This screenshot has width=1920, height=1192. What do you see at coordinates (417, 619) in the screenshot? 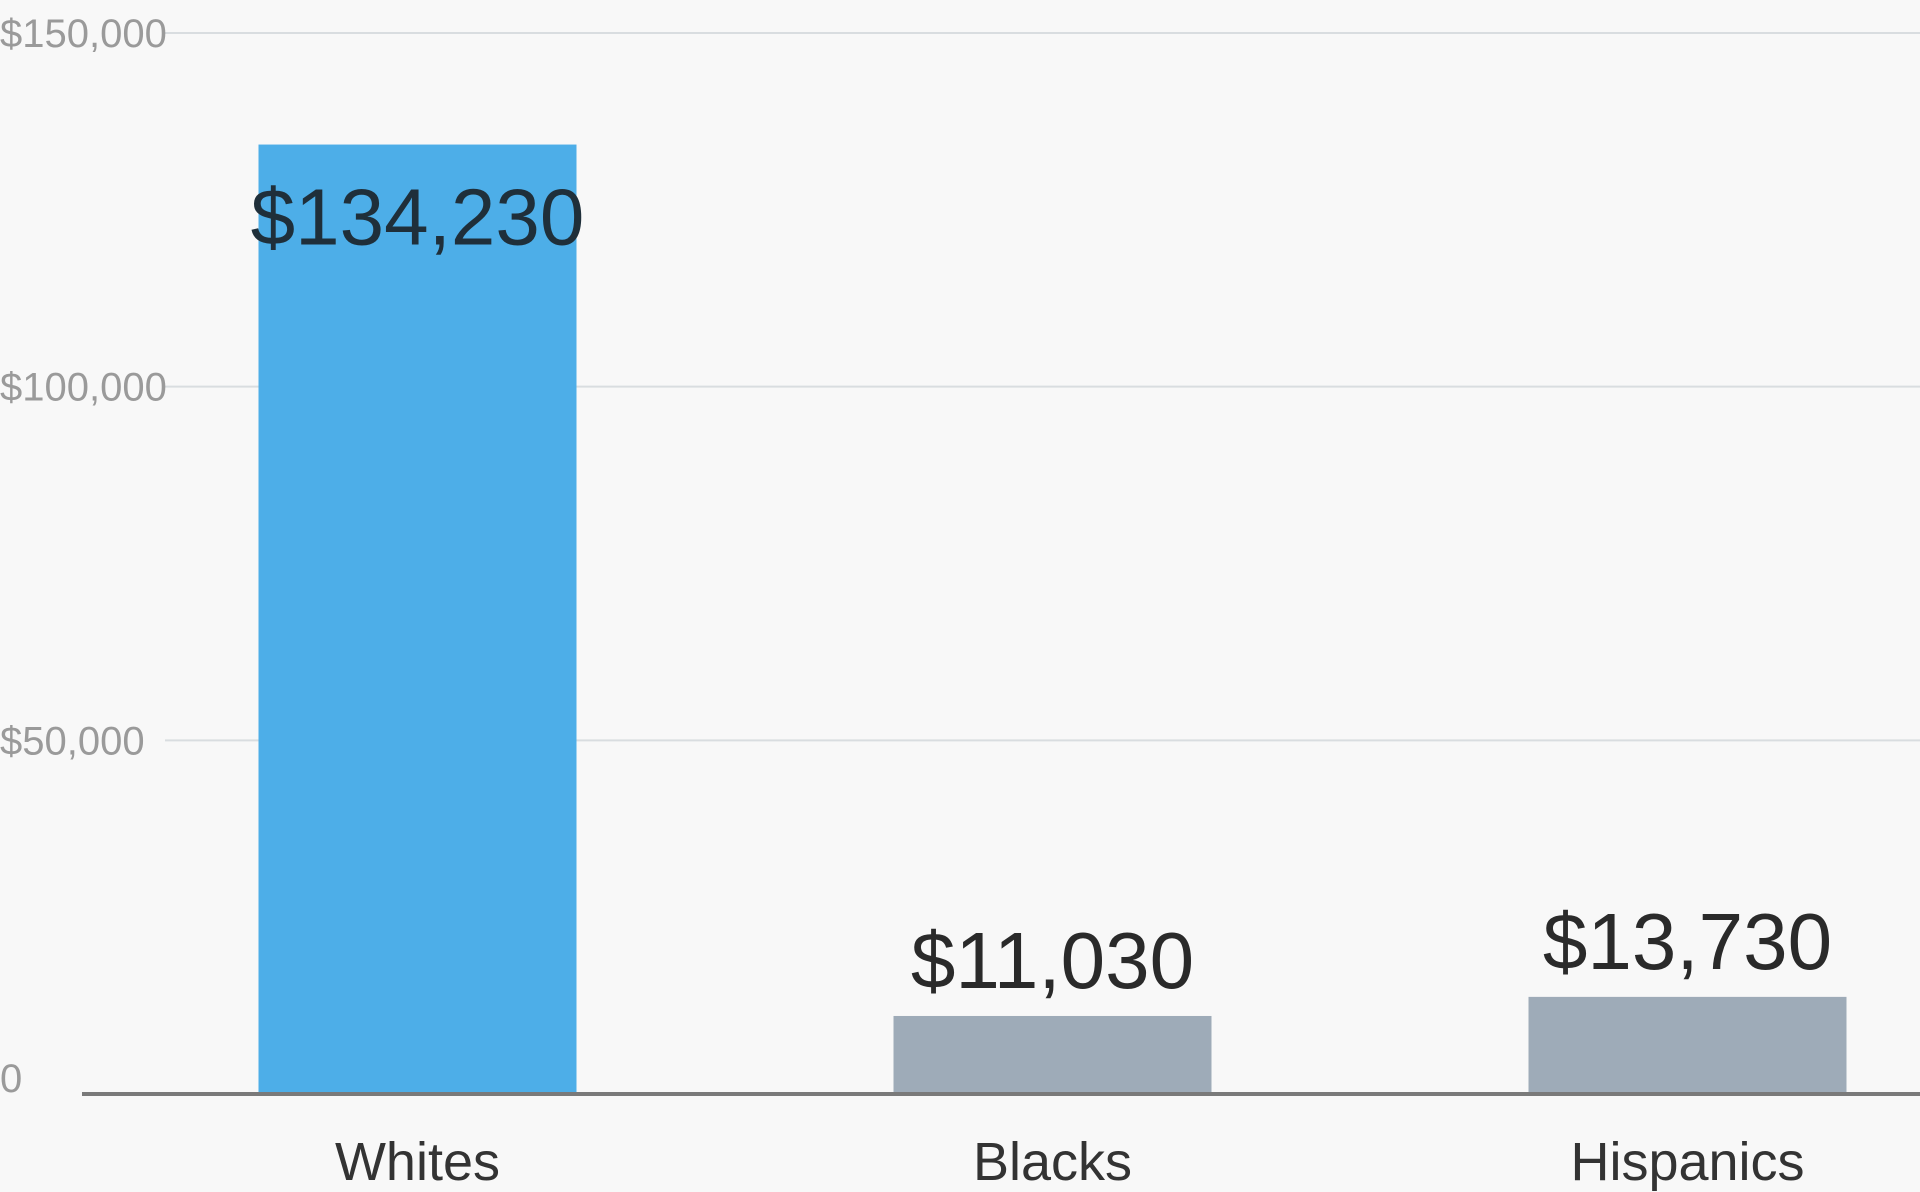
I see `bar-whites` at bounding box center [417, 619].